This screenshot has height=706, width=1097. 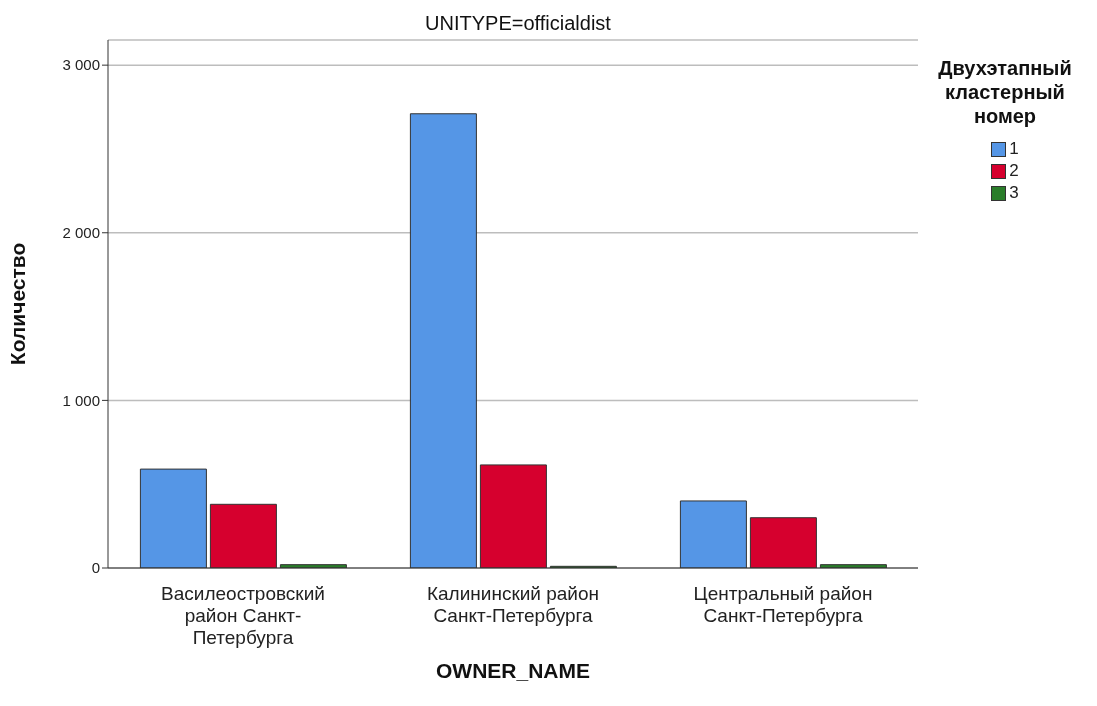 What do you see at coordinates (81, 65) in the screenshot?
I see `y-tick-label: 3 000` at bounding box center [81, 65].